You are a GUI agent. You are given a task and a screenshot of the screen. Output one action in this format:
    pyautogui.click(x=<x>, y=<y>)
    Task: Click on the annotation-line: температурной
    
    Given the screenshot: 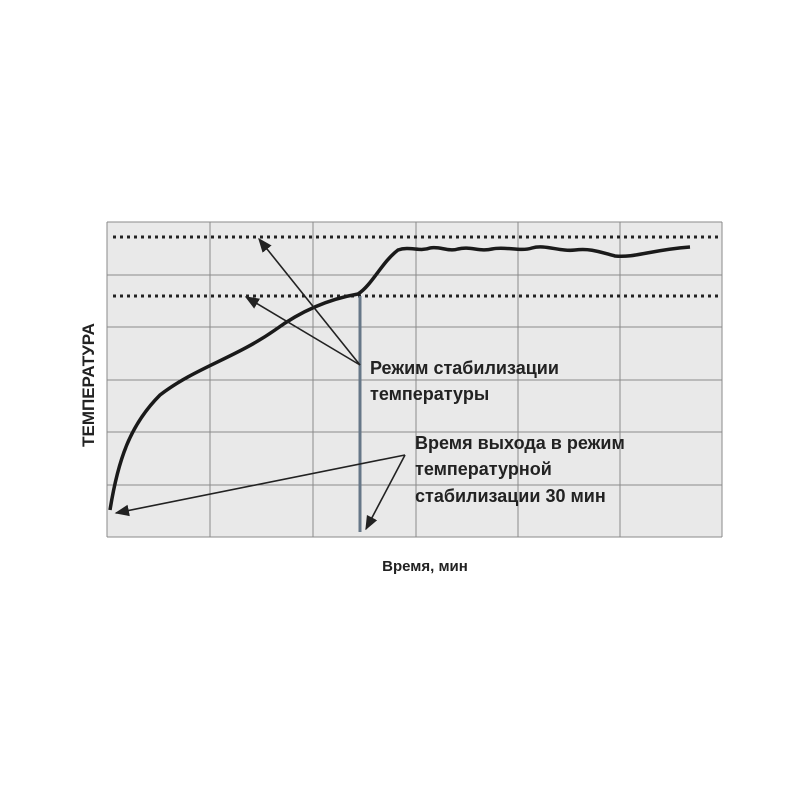 What is the action you would take?
    pyautogui.click(x=483, y=469)
    